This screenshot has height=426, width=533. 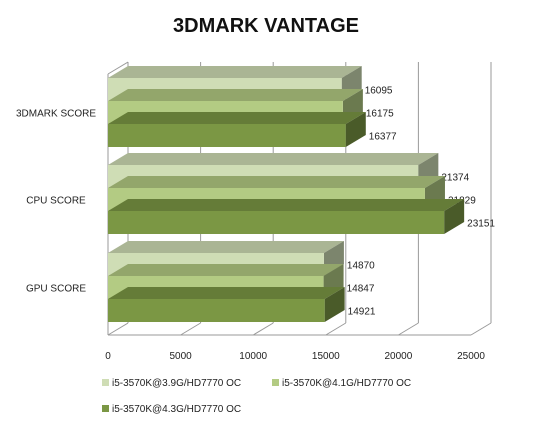 I want to click on x-tick-label: 20000, so click(x=398, y=356).